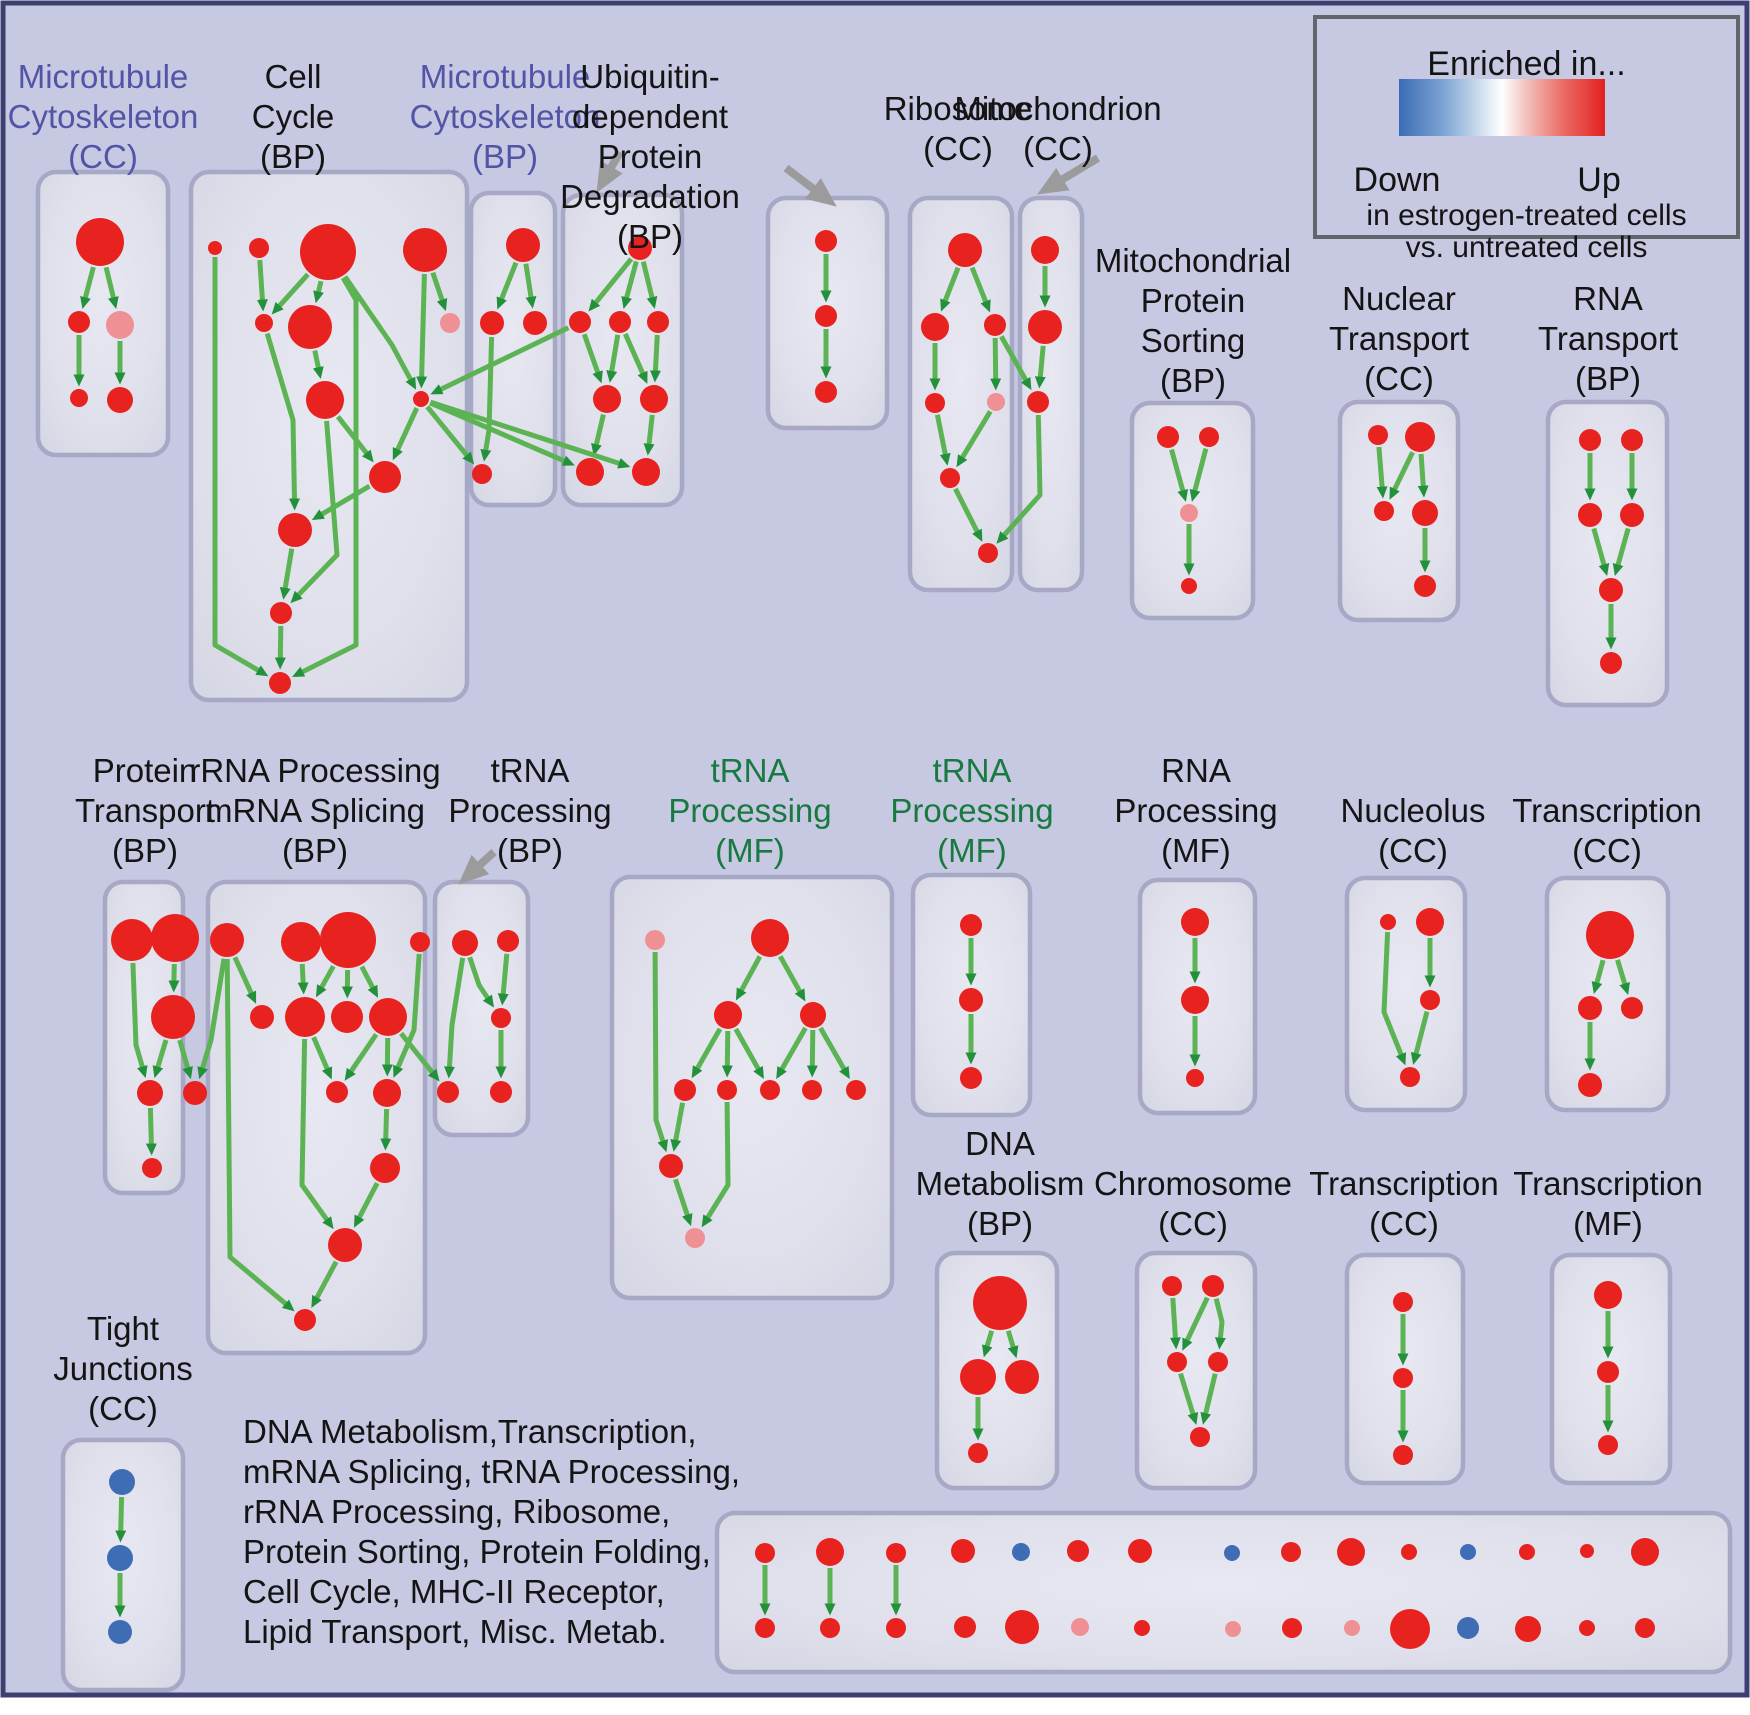 This screenshot has width=1750, height=1715. Describe the element at coordinates (293, 116) in the screenshot. I see `label-cell-cycle-line-1: Cycle` at that location.